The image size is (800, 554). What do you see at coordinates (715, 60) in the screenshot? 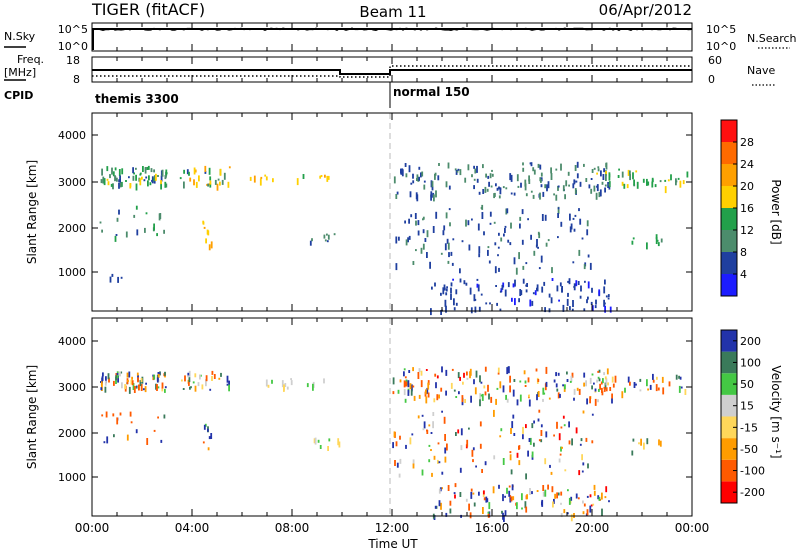
I see `nave-tick-top: 60` at bounding box center [715, 60].